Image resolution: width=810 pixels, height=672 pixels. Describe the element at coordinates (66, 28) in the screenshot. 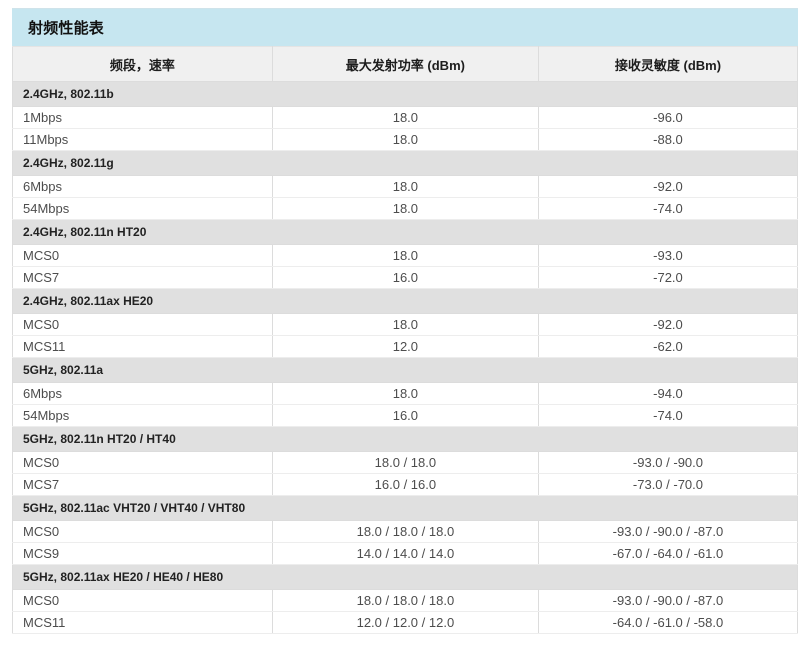

I see `page-title: 射频性能表` at that location.